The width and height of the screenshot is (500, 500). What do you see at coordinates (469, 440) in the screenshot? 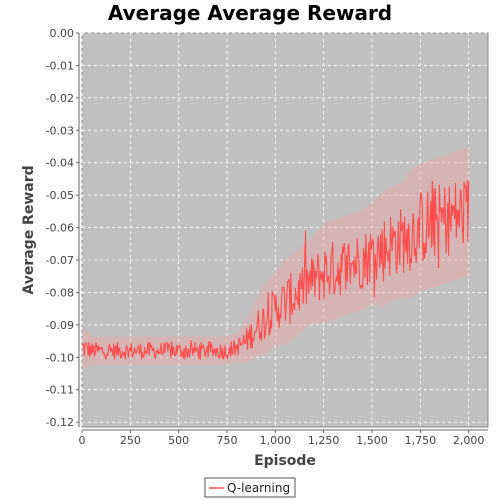
I see `x-tick-label: 2,000` at bounding box center [469, 440].